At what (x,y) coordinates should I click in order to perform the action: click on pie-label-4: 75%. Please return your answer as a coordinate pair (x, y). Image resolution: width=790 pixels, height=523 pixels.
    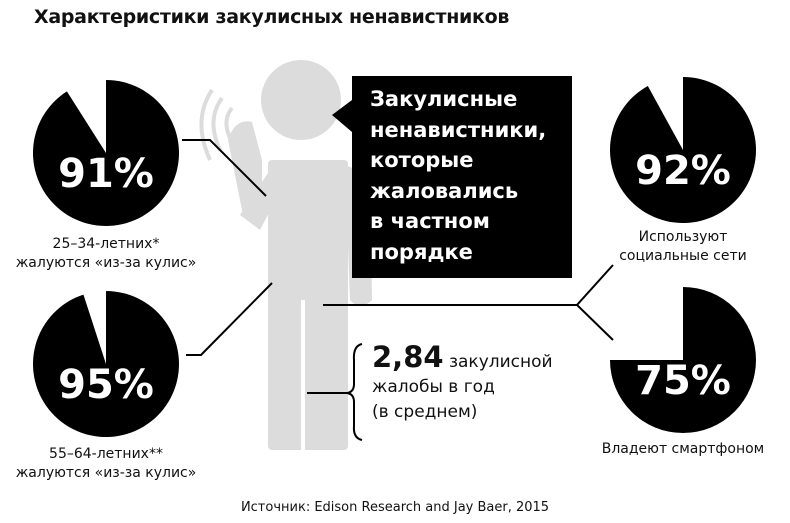
    Looking at the image, I should click on (683, 381).